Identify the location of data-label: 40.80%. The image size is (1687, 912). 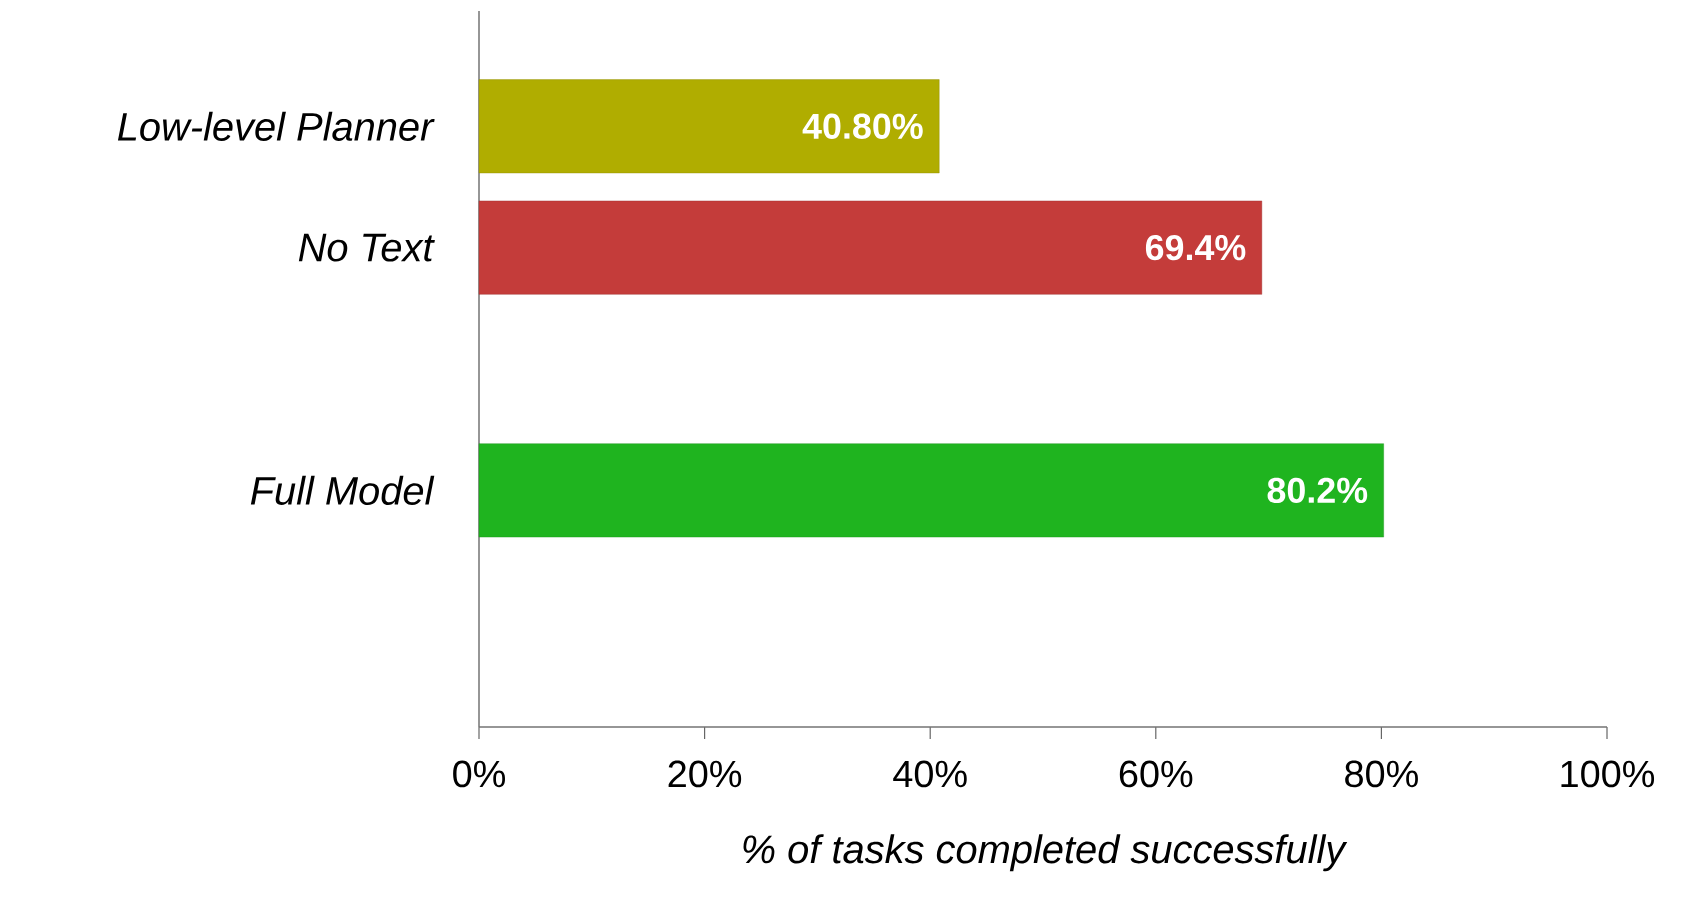
(862, 126).